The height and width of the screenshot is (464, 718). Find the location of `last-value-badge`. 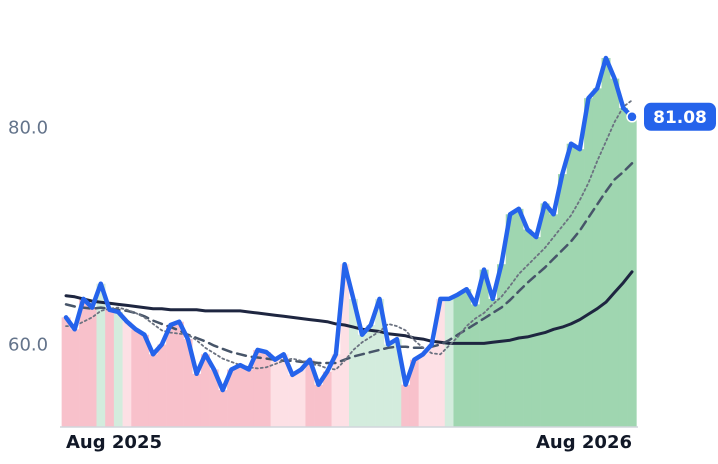

last-value-badge is located at coordinates (680, 116).